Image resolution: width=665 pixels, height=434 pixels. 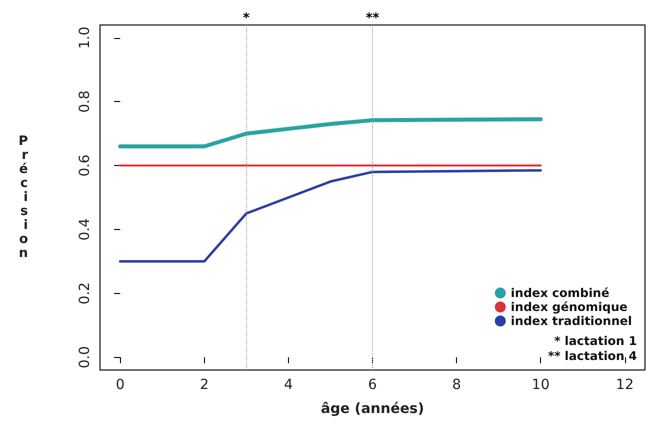 I want to click on annotation: ** lactation 4, so click(x=593, y=356).